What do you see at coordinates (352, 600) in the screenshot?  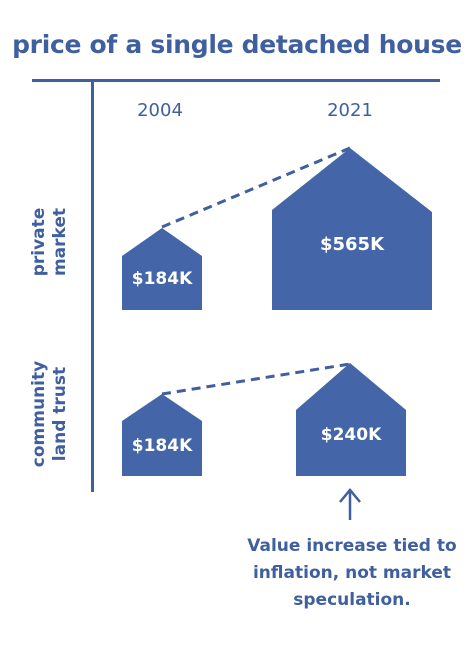 I see `caption-line: speculation.` at bounding box center [352, 600].